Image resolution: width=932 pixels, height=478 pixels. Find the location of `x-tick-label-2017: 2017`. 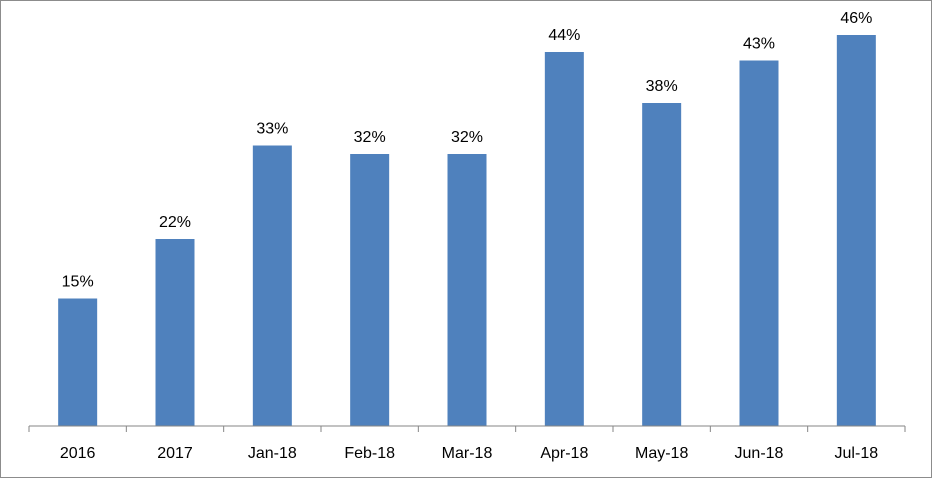

x-tick-label-2017: 2017 is located at coordinates (175, 453).